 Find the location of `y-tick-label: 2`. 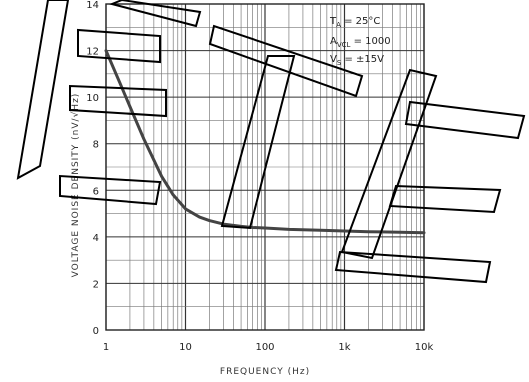

y-tick-label: 2 is located at coordinates (96, 284).